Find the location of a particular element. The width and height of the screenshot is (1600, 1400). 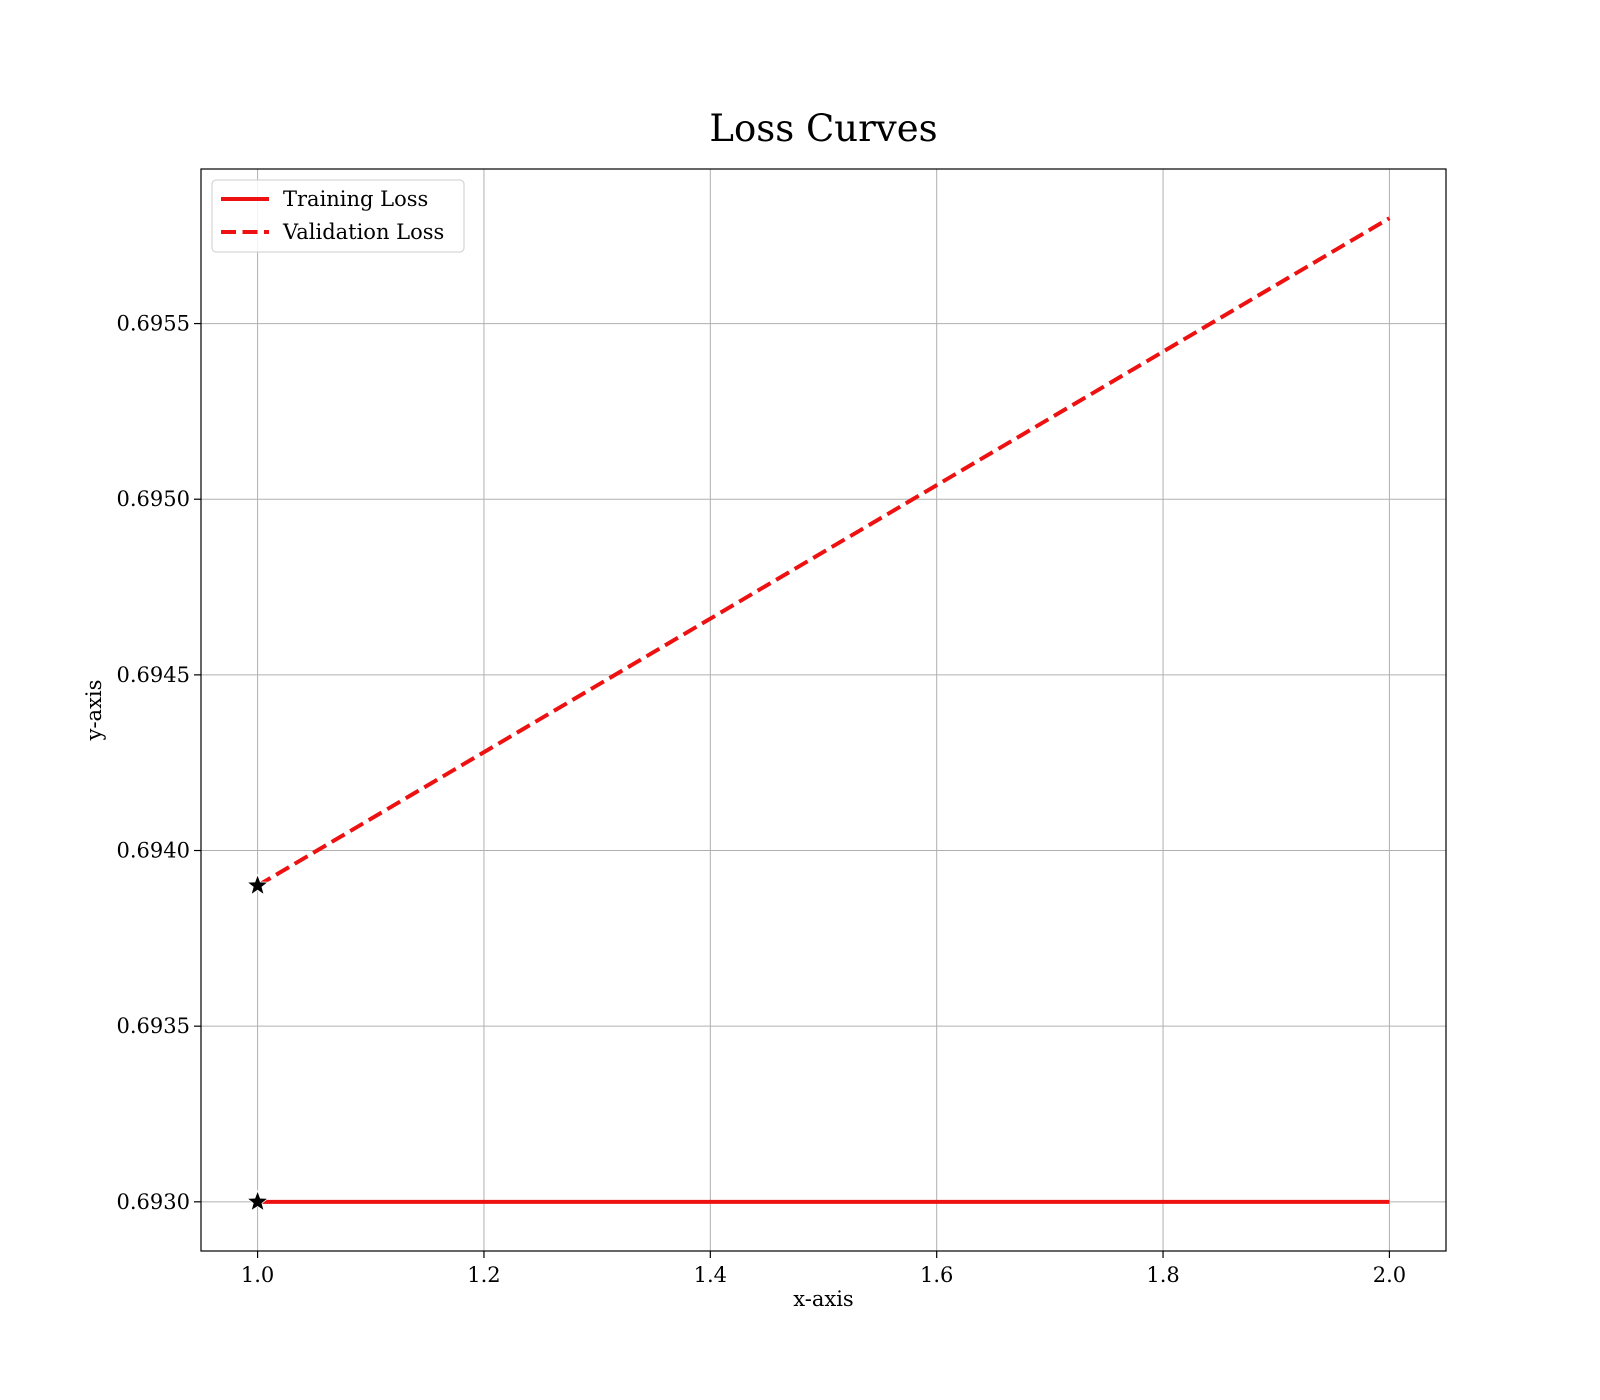

y-tick-label: 0.6940 is located at coordinates (153, 851).